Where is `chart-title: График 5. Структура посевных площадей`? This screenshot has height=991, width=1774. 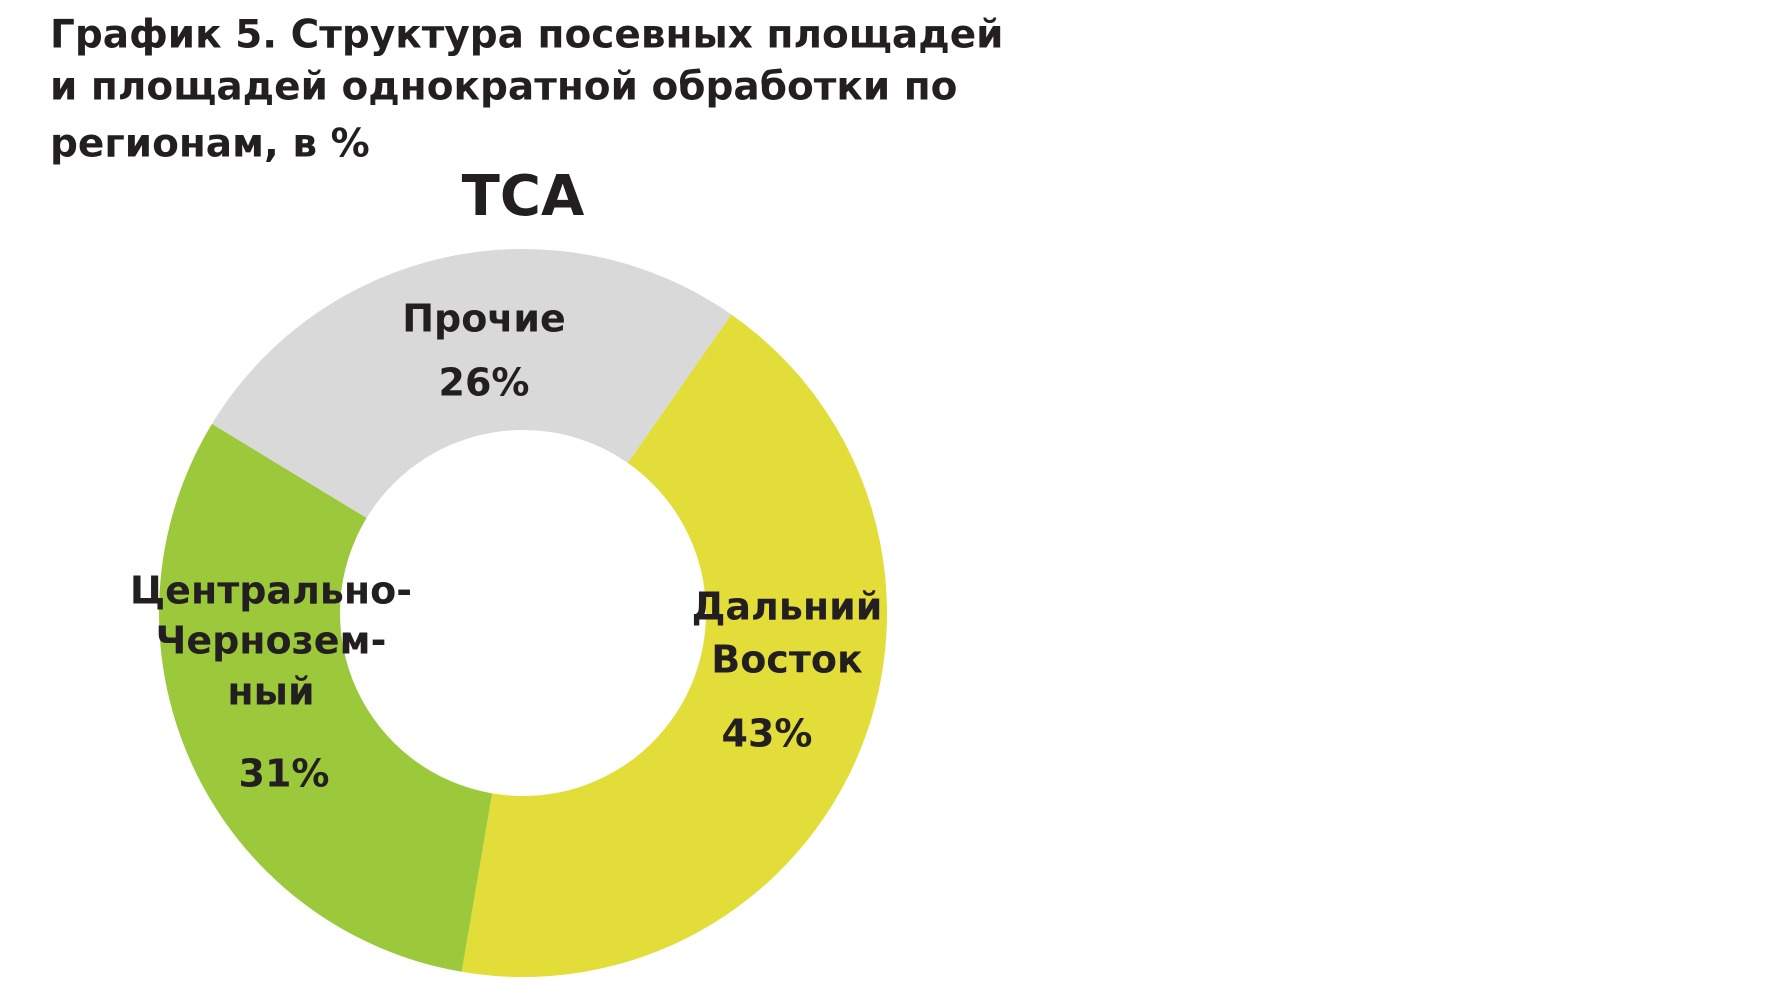
chart-title: График 5. Структура посевных площадей is located at coordinates (527, 35).